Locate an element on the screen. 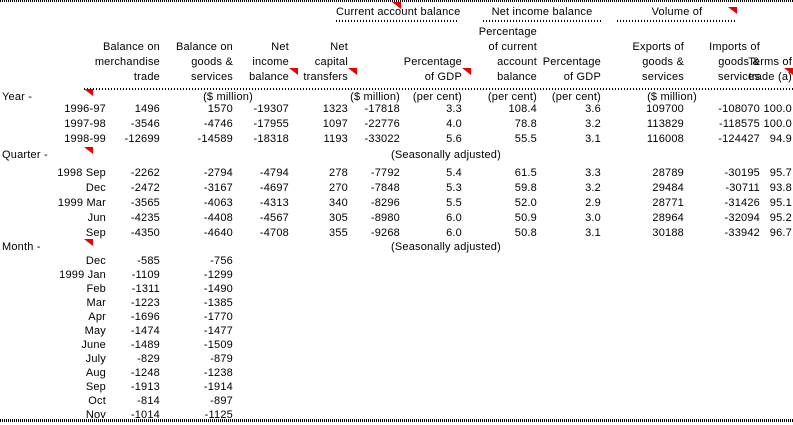  cell-imports-goods-services: -30195 is located at coordinates (742, 173).